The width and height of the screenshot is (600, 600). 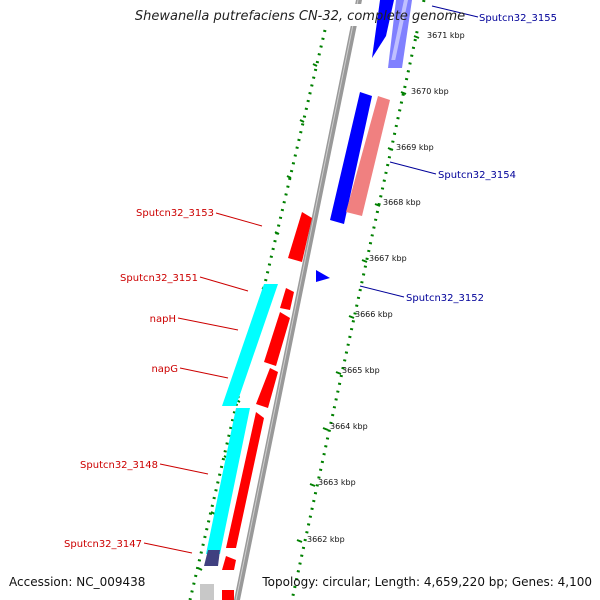 What do you see at coordinates (518, 18) in the screenshot?
I see `gene-label-right: Sputcn32_3155` at bounding box center [518, 18].